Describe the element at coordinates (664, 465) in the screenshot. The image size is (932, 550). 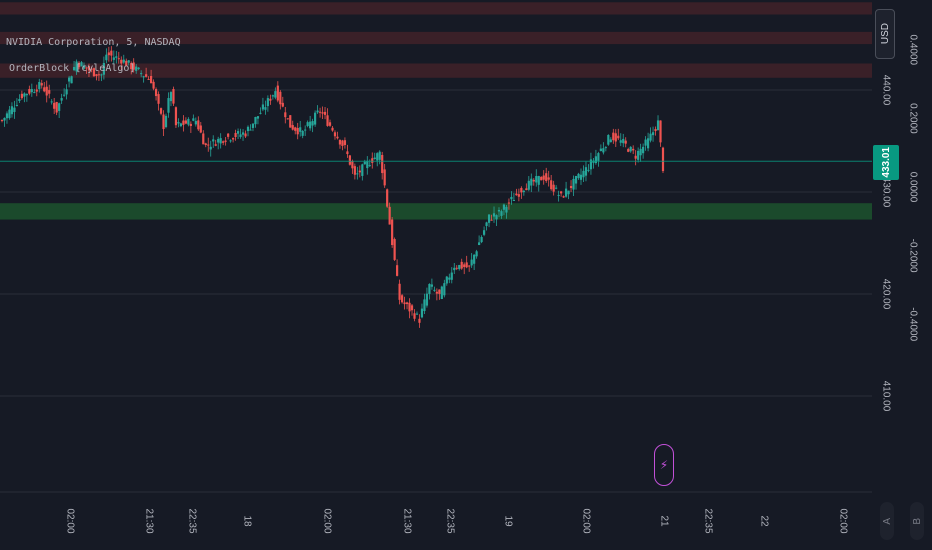
I see `event-marker: ⚡︎` at that location.